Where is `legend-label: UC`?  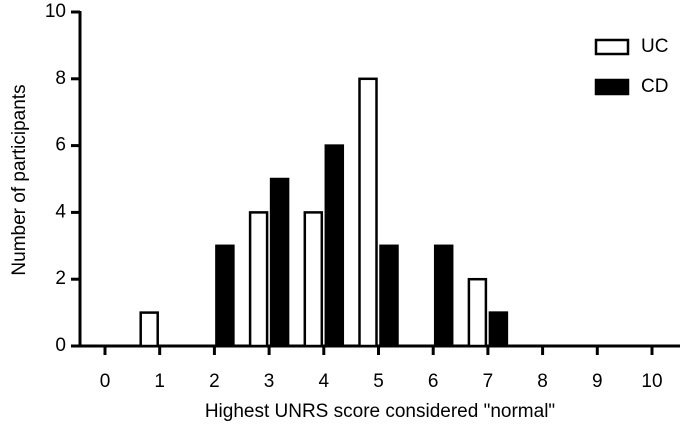
legend-label: UC is located at coordinates (654, 46).